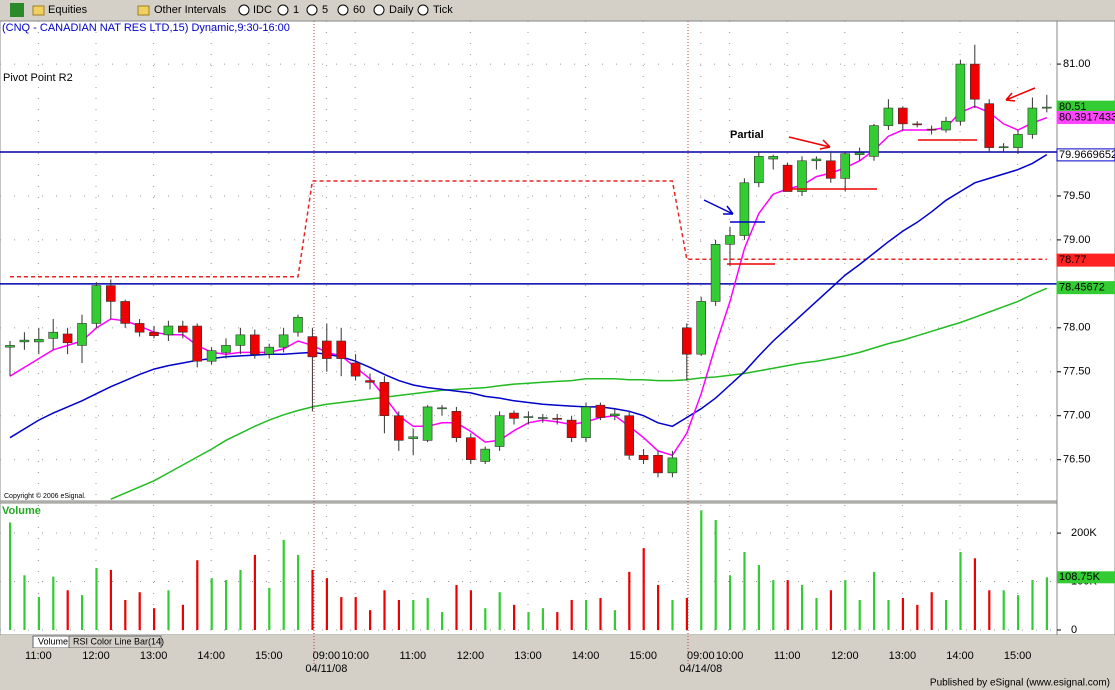  Describe the element at coordinates (325, 10) in the screenshot. I see `toolbar-item: 5` at that location.